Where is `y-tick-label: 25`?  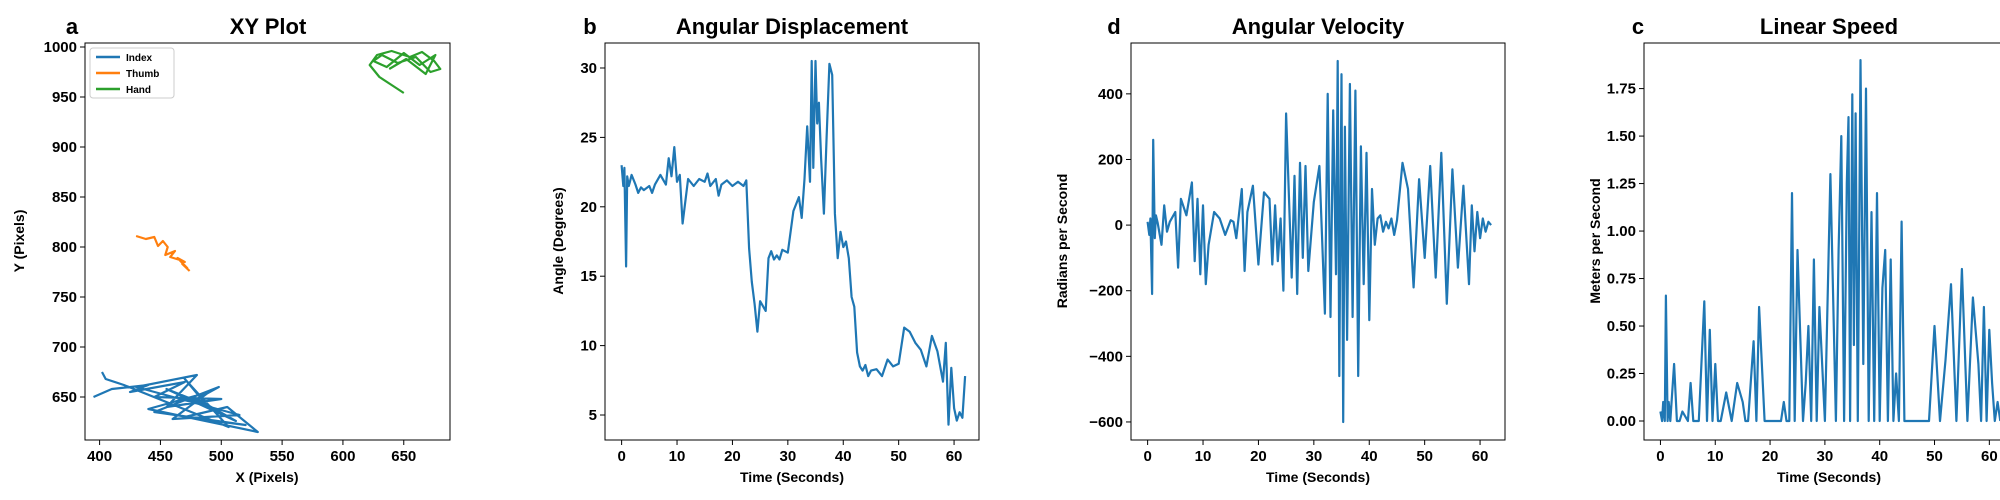 y-tick-label: 25 is located at coordinates (588, 137).